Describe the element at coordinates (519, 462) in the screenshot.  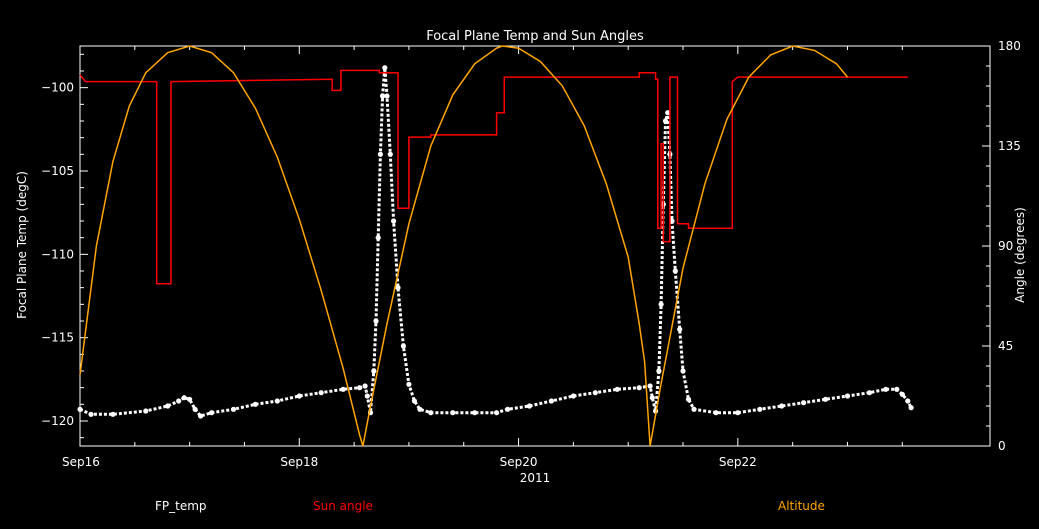
I see `x-tick-label: Sep20` at that location.